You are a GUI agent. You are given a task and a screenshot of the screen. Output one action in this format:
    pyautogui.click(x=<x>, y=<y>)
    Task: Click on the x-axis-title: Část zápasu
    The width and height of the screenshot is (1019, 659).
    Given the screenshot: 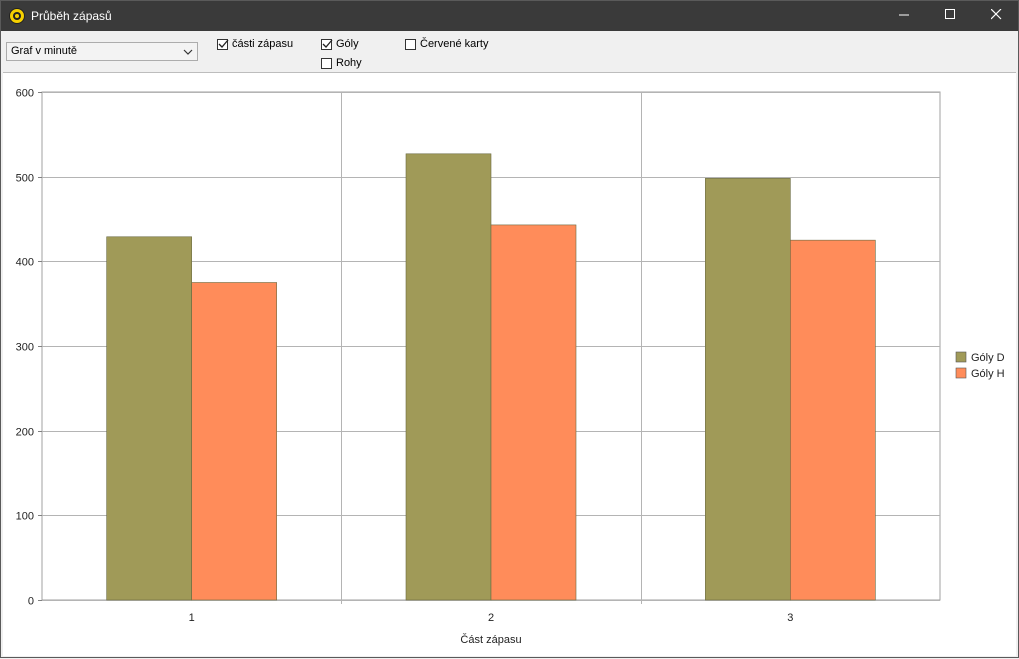 What is the action you would take?
    pyautogui.click(x=490, y=639)
    